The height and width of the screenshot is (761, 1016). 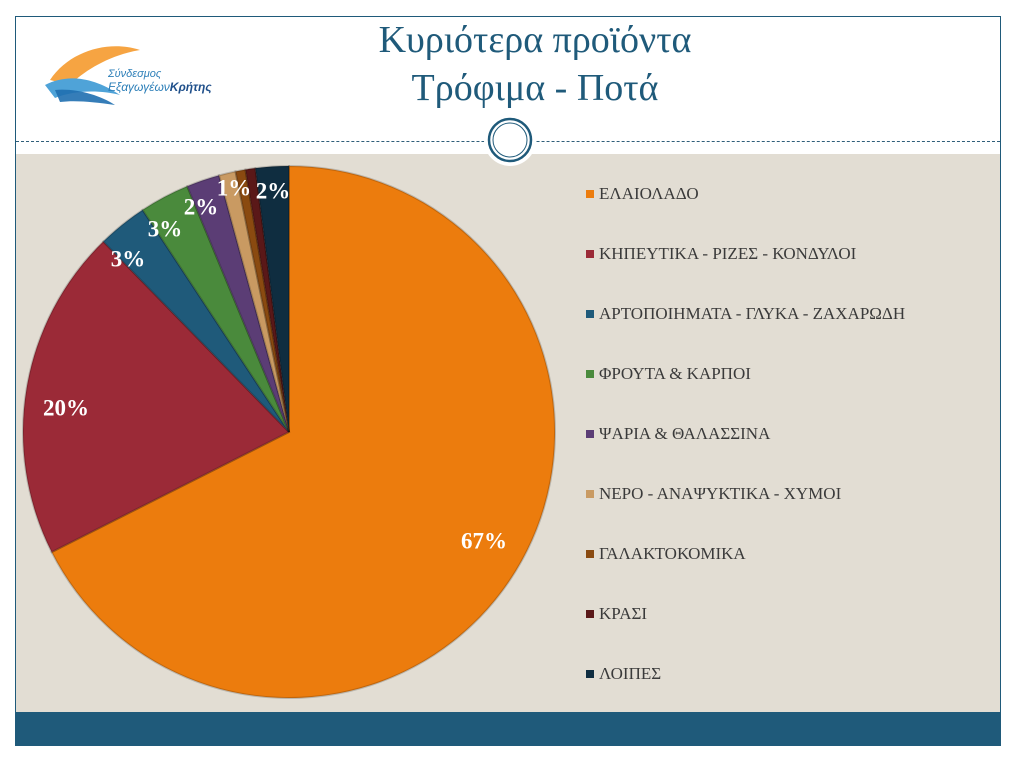 What do you see at coordinates (508, 729) in the screenshot?
I see `slide-footer-bar` at bounding box center [508, 729].